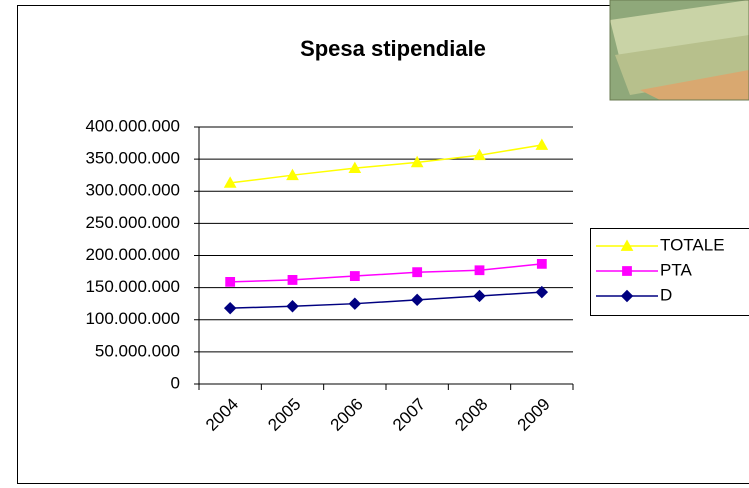 The image size is (749, 488). I want to click on y-tick-label: 350.000.000, so click(132, 158).